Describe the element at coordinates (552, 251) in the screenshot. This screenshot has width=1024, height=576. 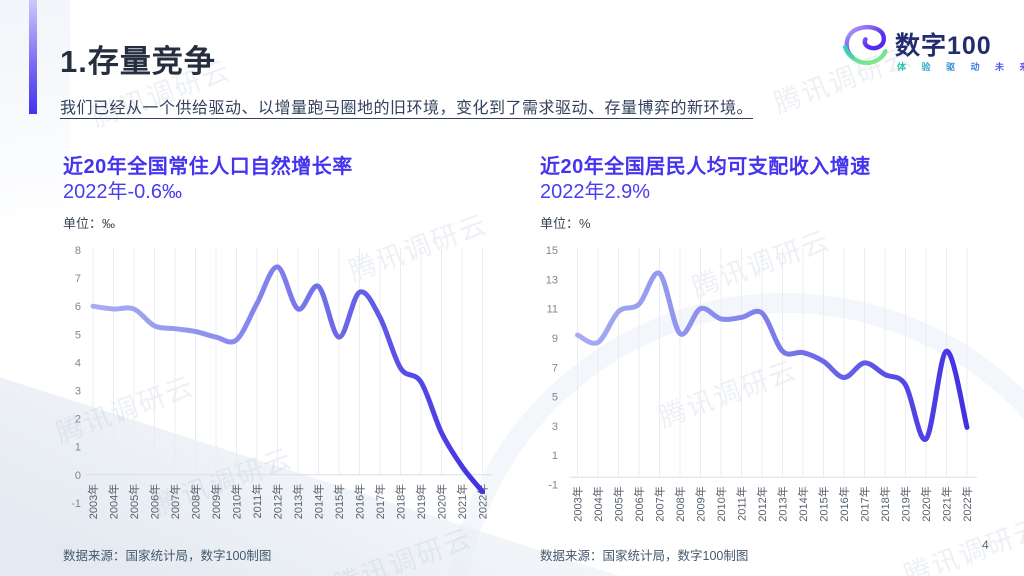
I see `y-tick-label: 15` at that location.